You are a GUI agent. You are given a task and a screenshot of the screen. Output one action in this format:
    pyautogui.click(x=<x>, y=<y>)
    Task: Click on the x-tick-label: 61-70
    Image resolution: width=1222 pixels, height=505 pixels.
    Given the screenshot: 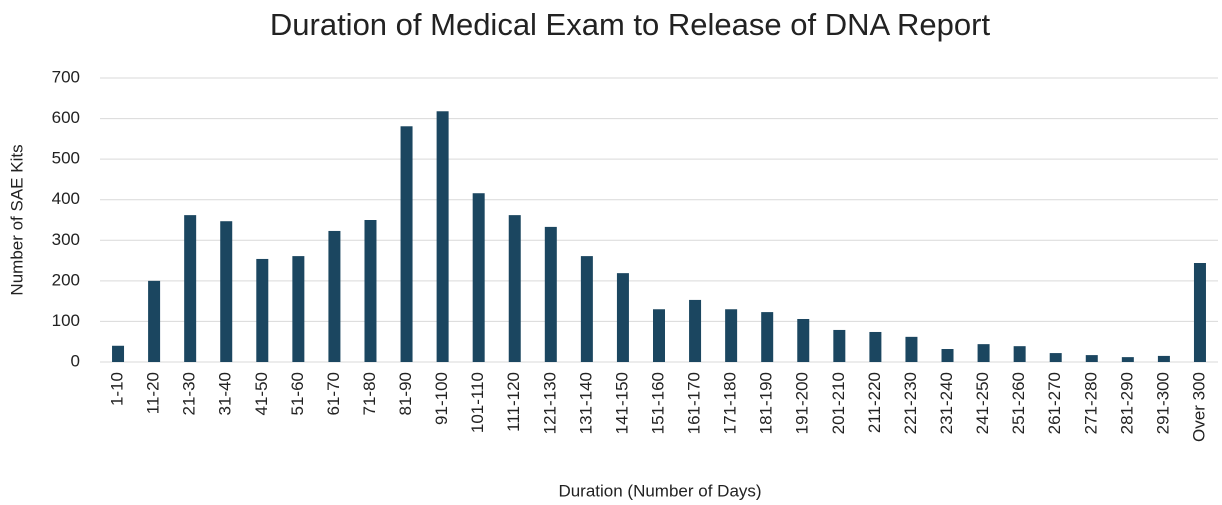 What is the action you would take?
    pyautogui.click(x=333, y=393)
    